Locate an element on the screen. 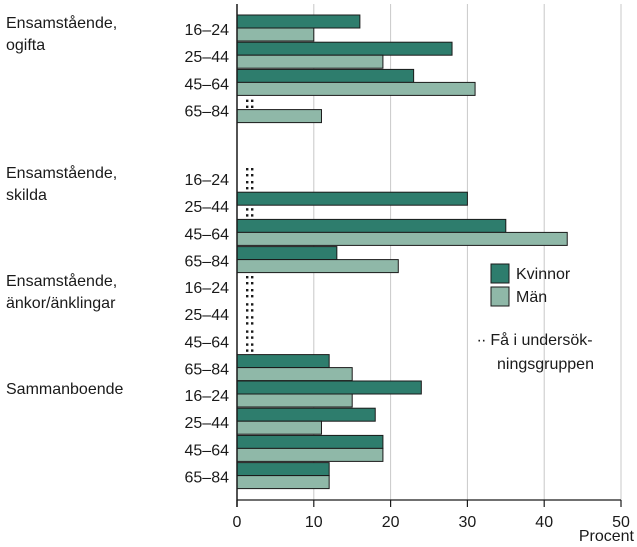  group-label: änkor/änklingar is located at coordinates (61, 303).